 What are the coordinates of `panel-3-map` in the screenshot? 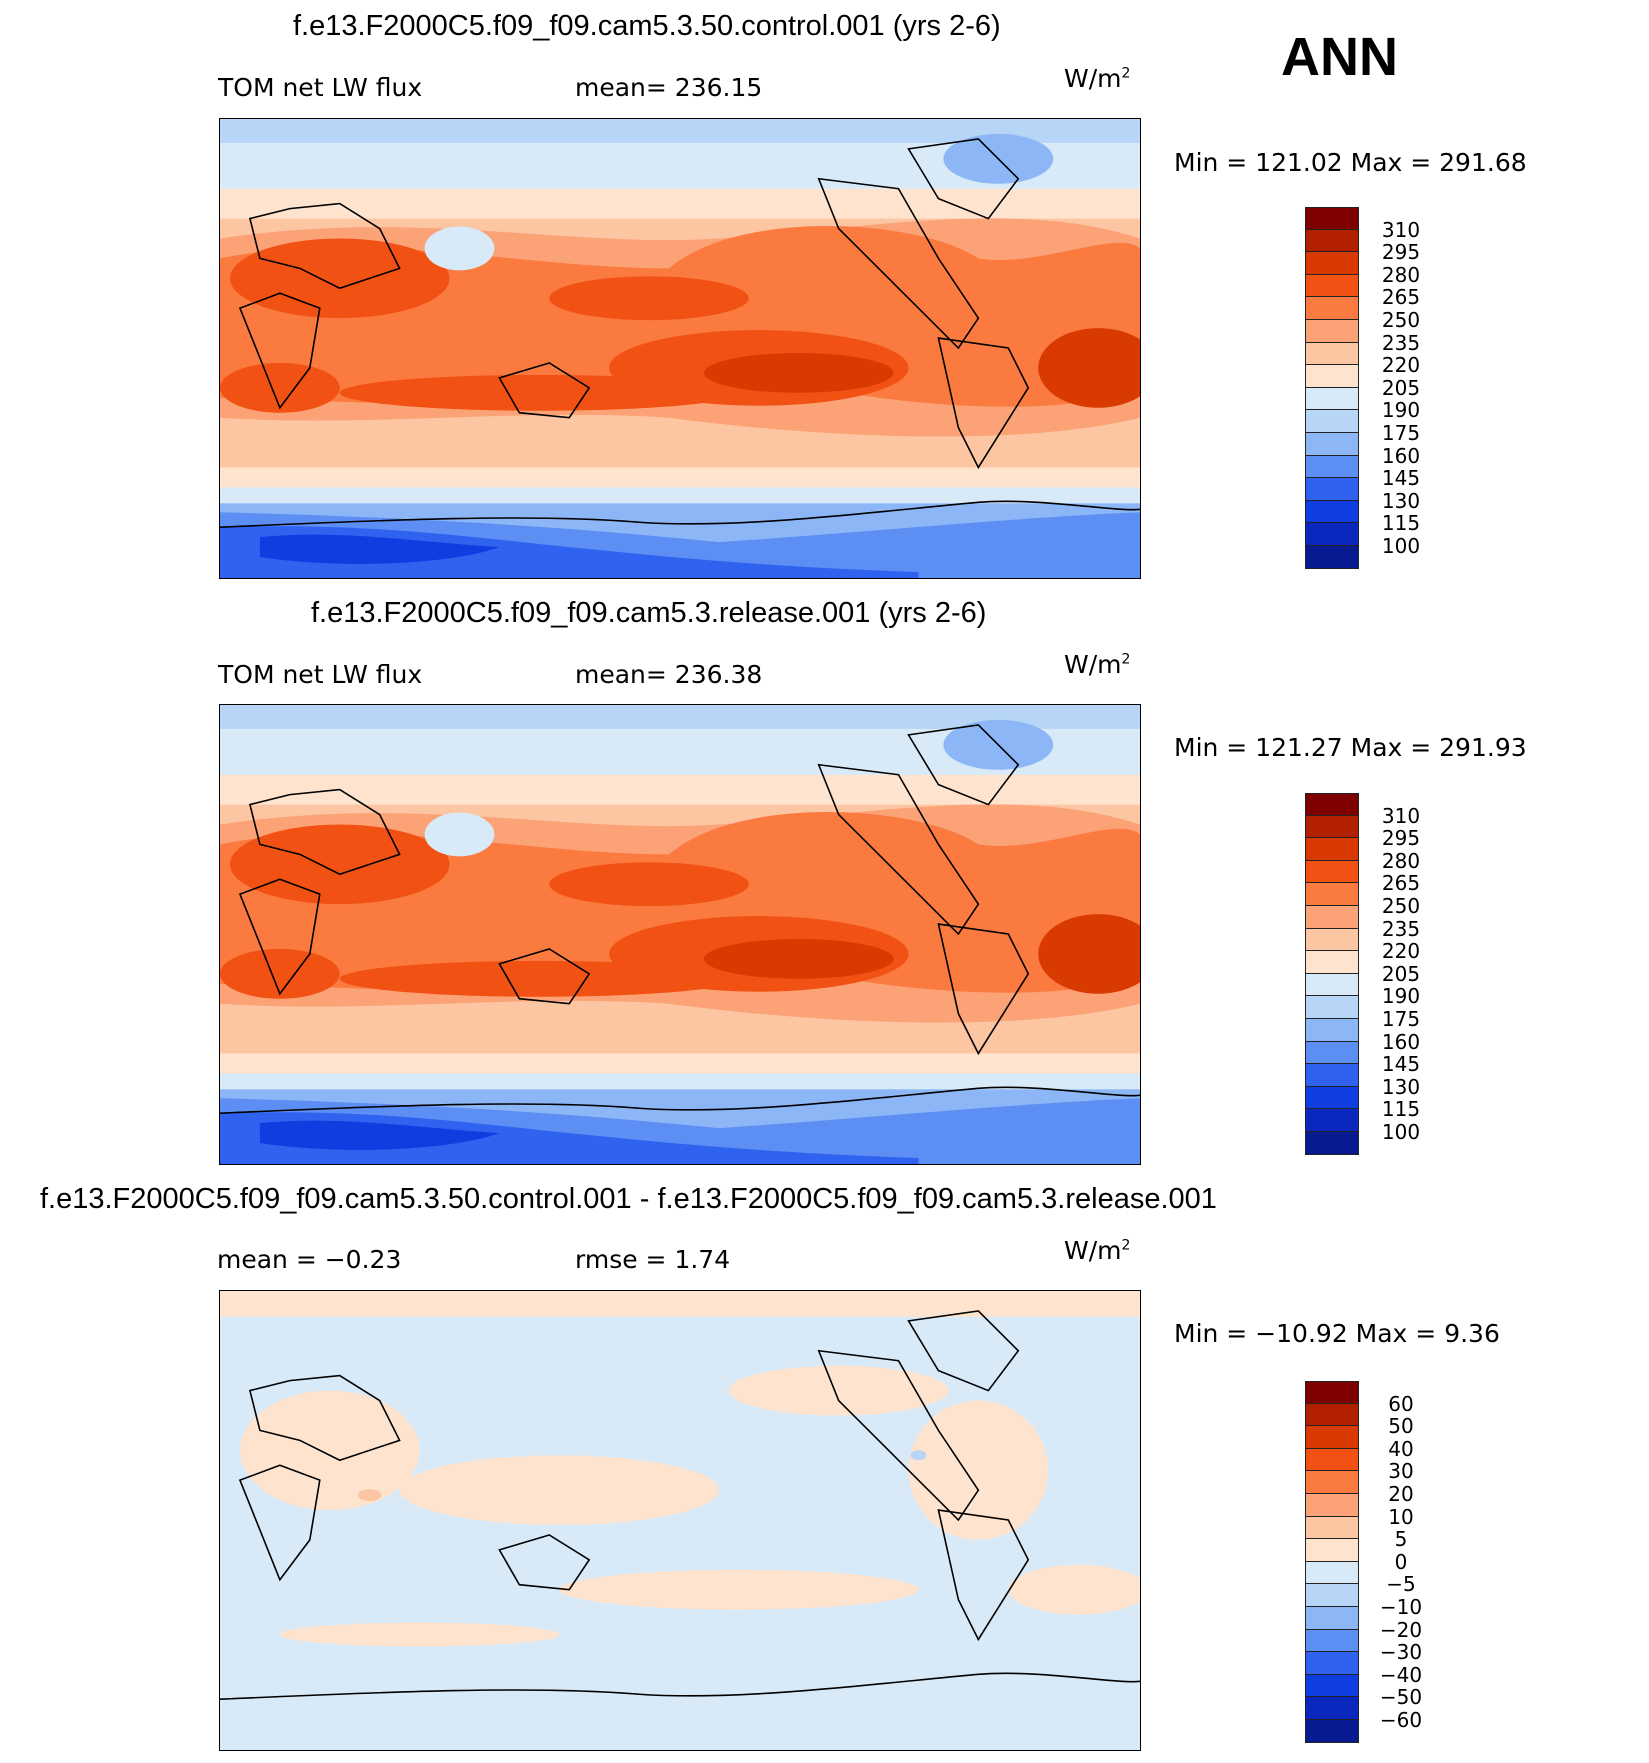 It's located at (680, 1520).